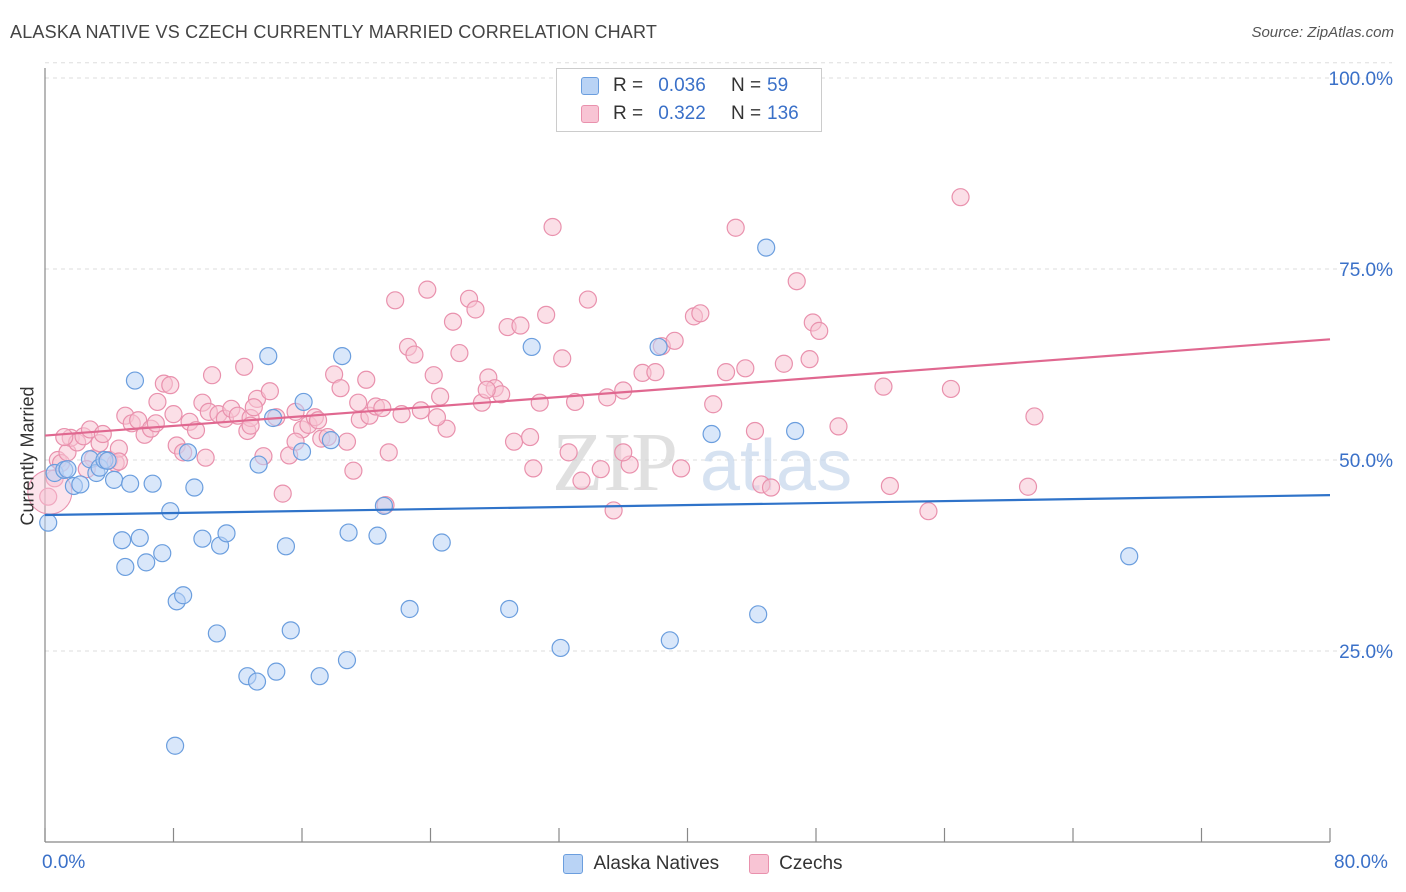 The width and height of the screenshot is (1406, 892). Describe the element at coordinates (1366, 461) in the screenshot. I see `y-tick-label: 50.0%` at that location.